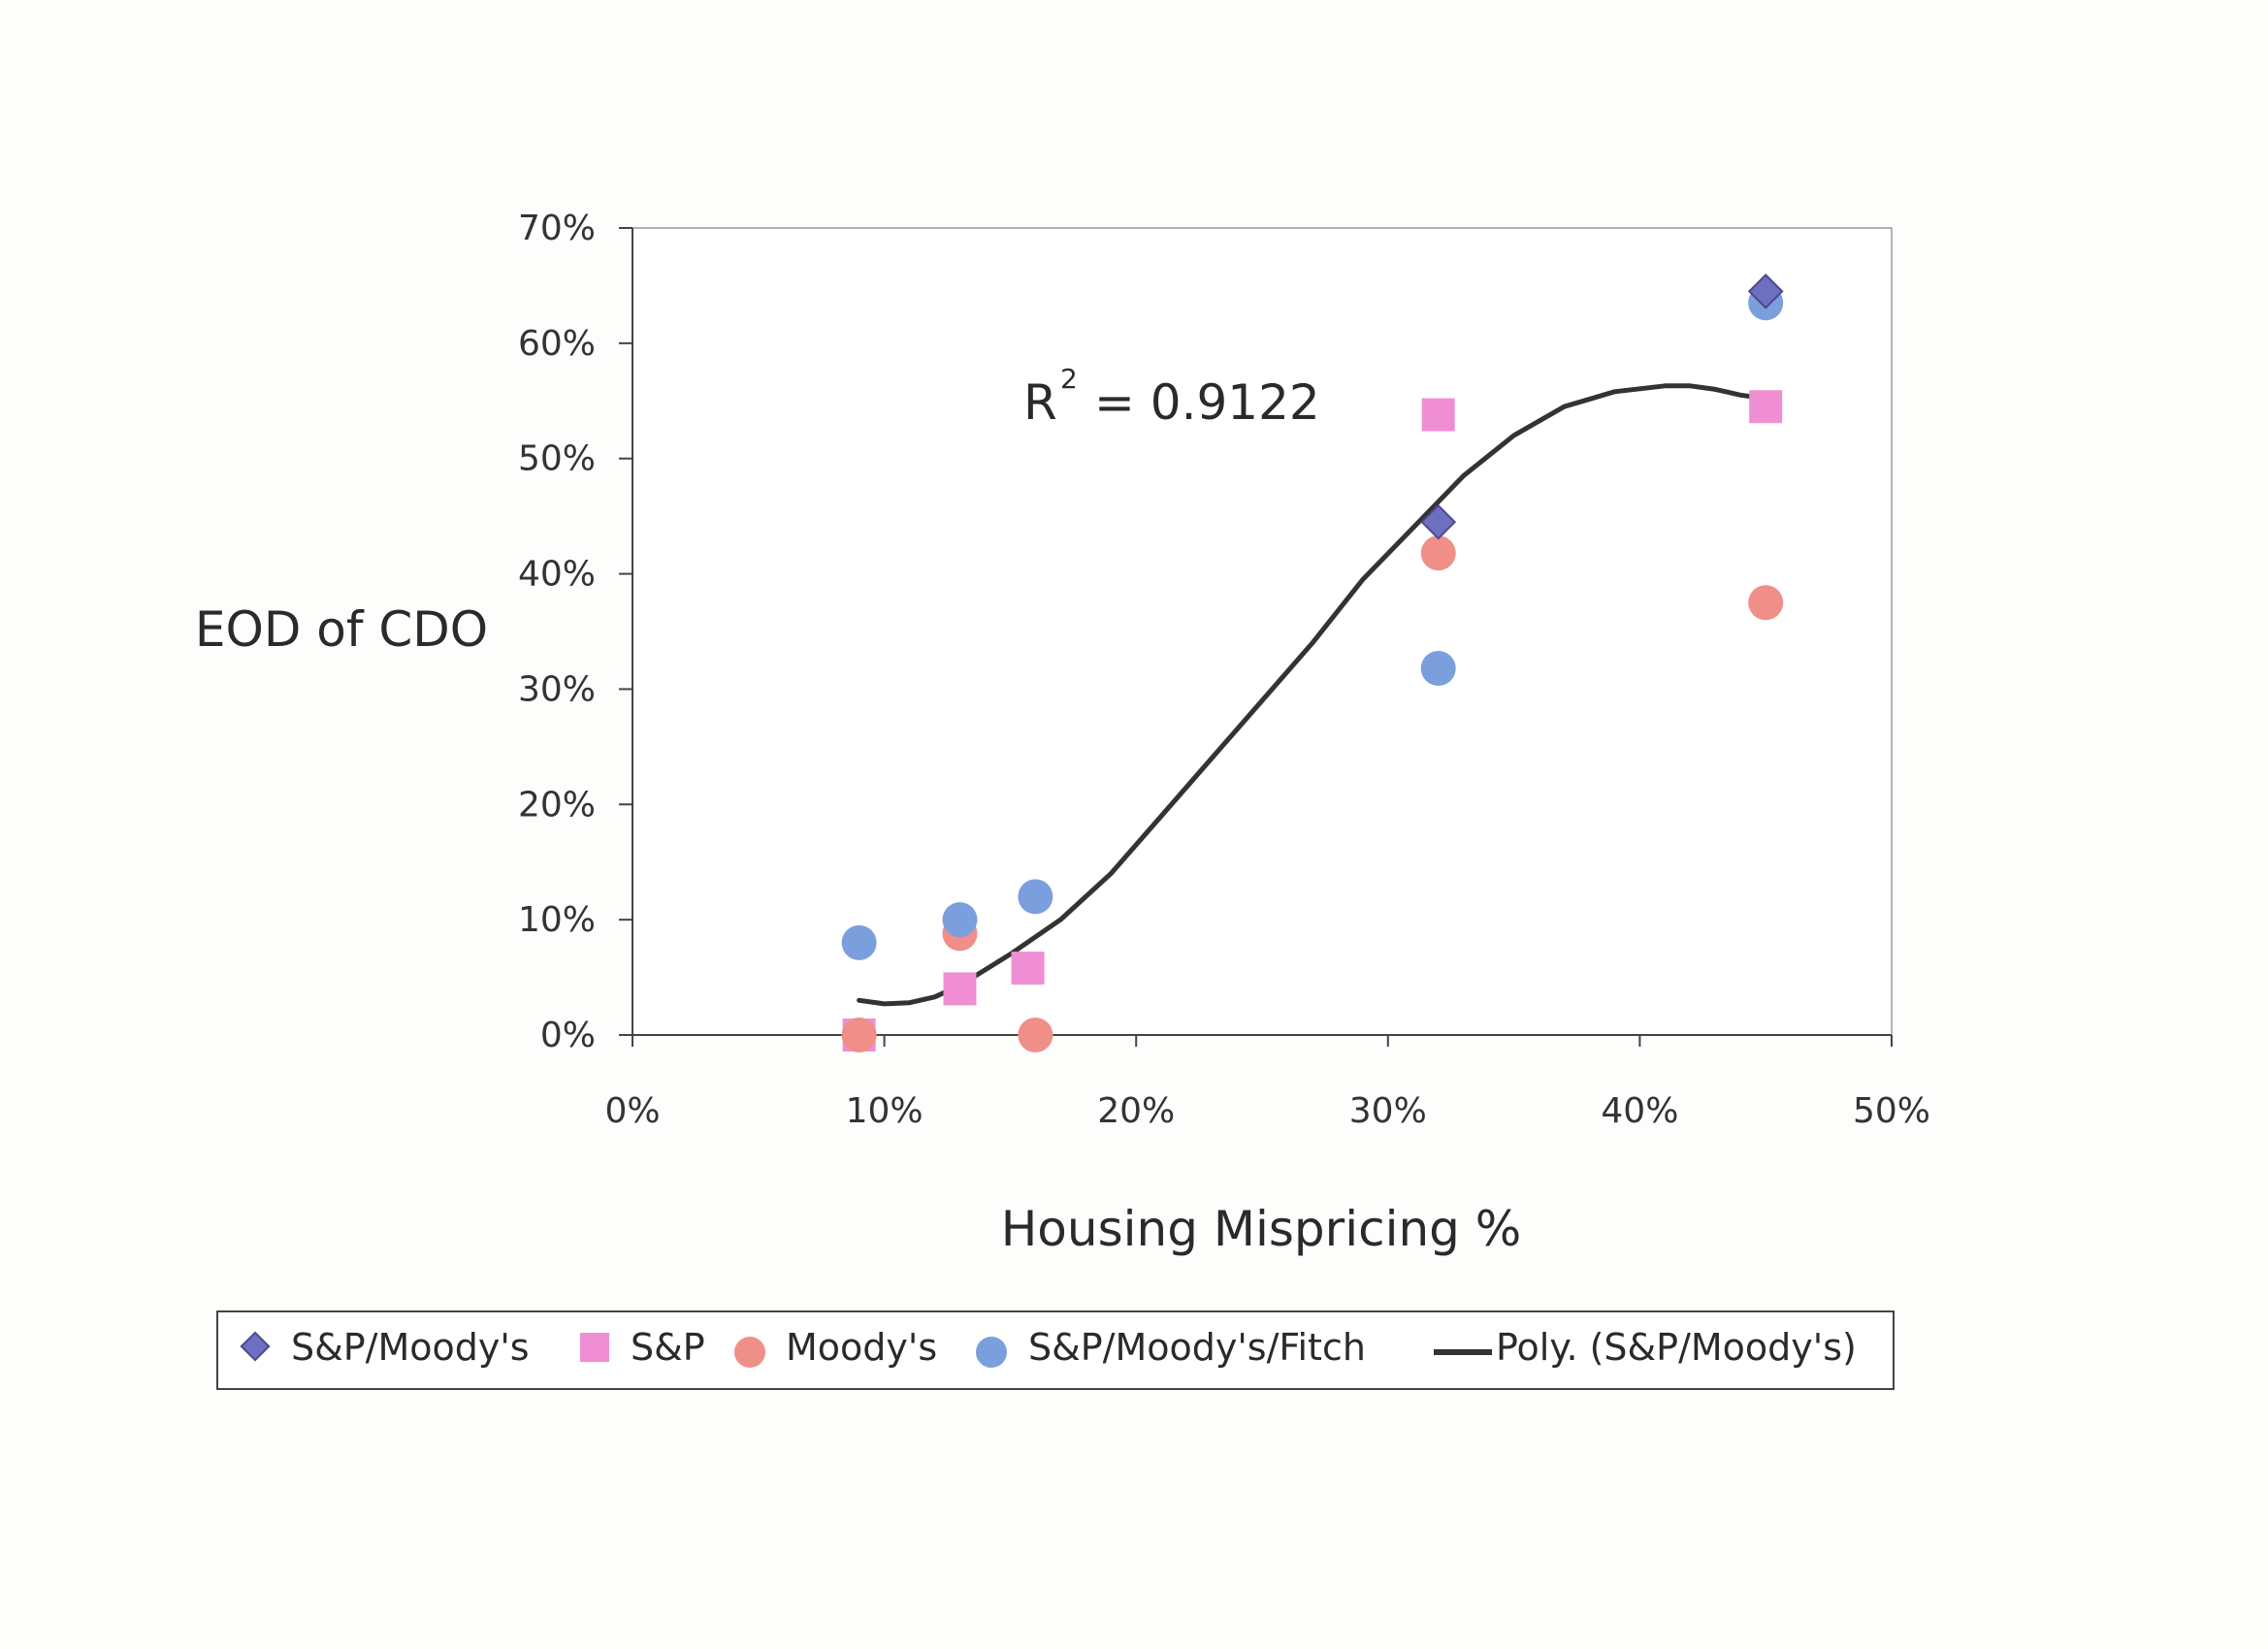  I want to click on legend-marker-sp-moodys, so click(255, 1346).